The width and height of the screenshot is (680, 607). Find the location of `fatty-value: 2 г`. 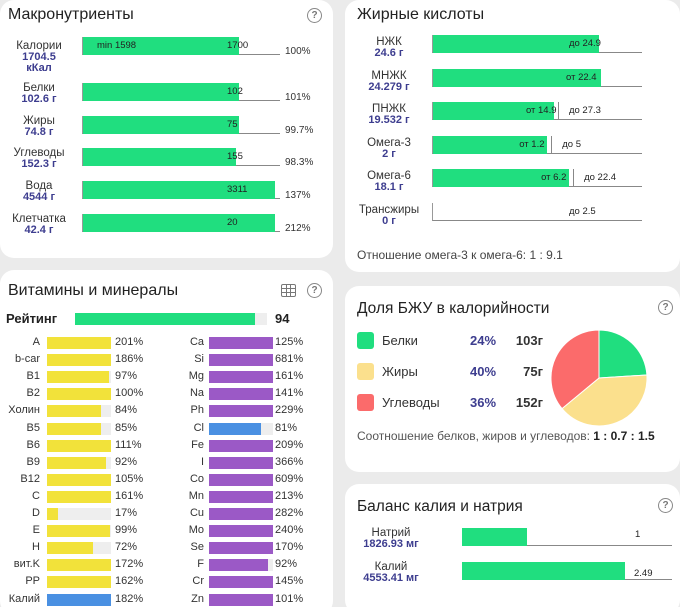

fatty-value: 2 г is located at coordinates (389, 154).